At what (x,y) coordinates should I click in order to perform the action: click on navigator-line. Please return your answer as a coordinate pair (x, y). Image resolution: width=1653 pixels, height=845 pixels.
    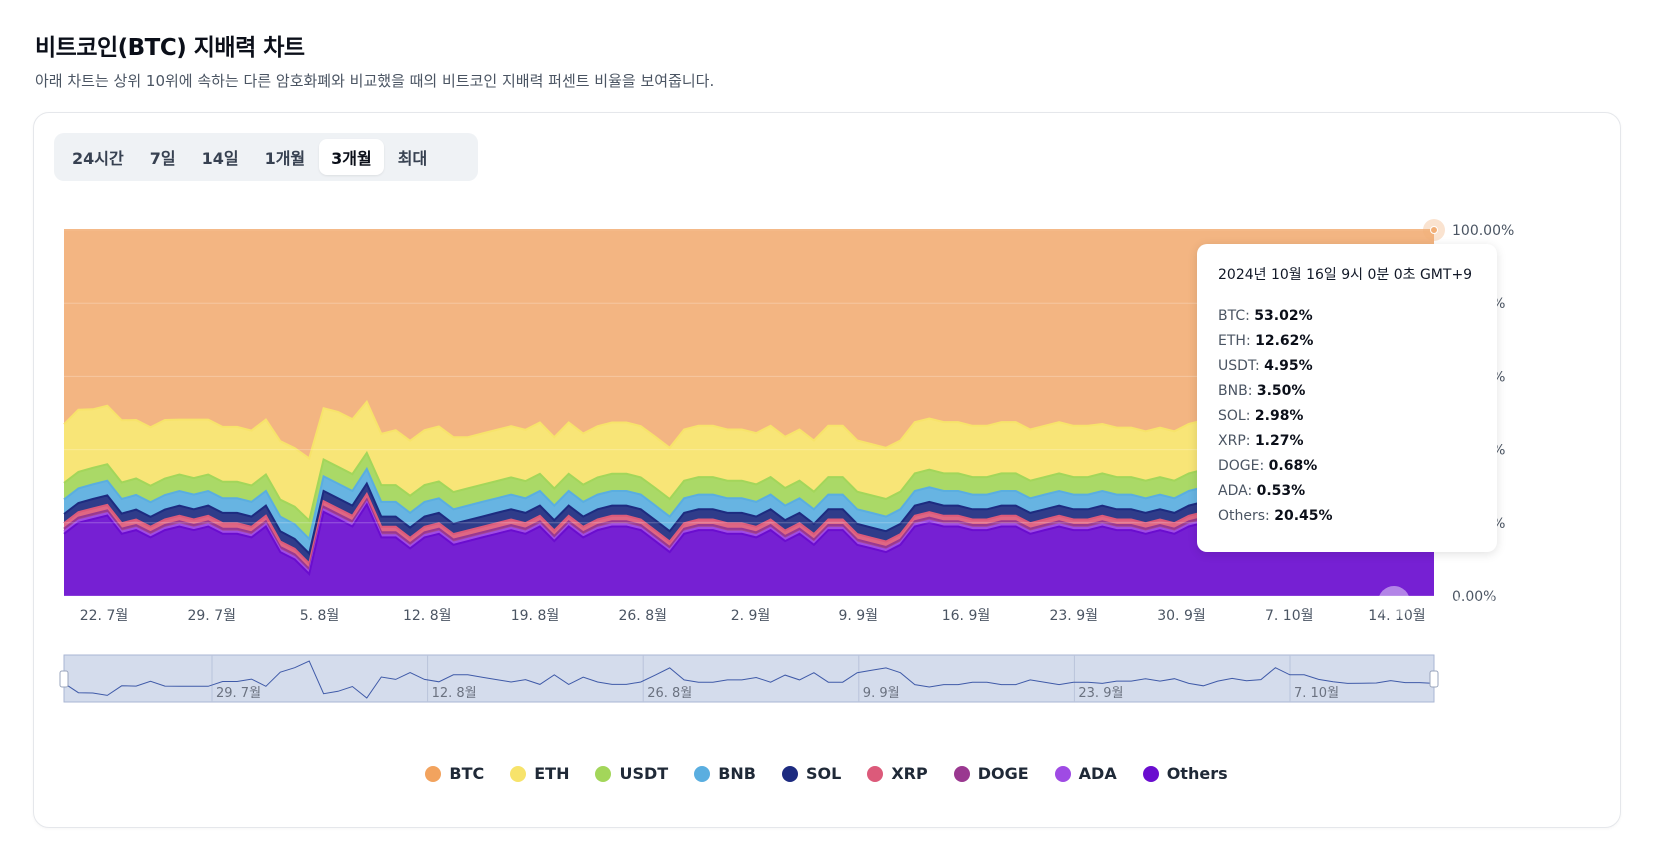
    Looking at the image, I should click on (749, 679).